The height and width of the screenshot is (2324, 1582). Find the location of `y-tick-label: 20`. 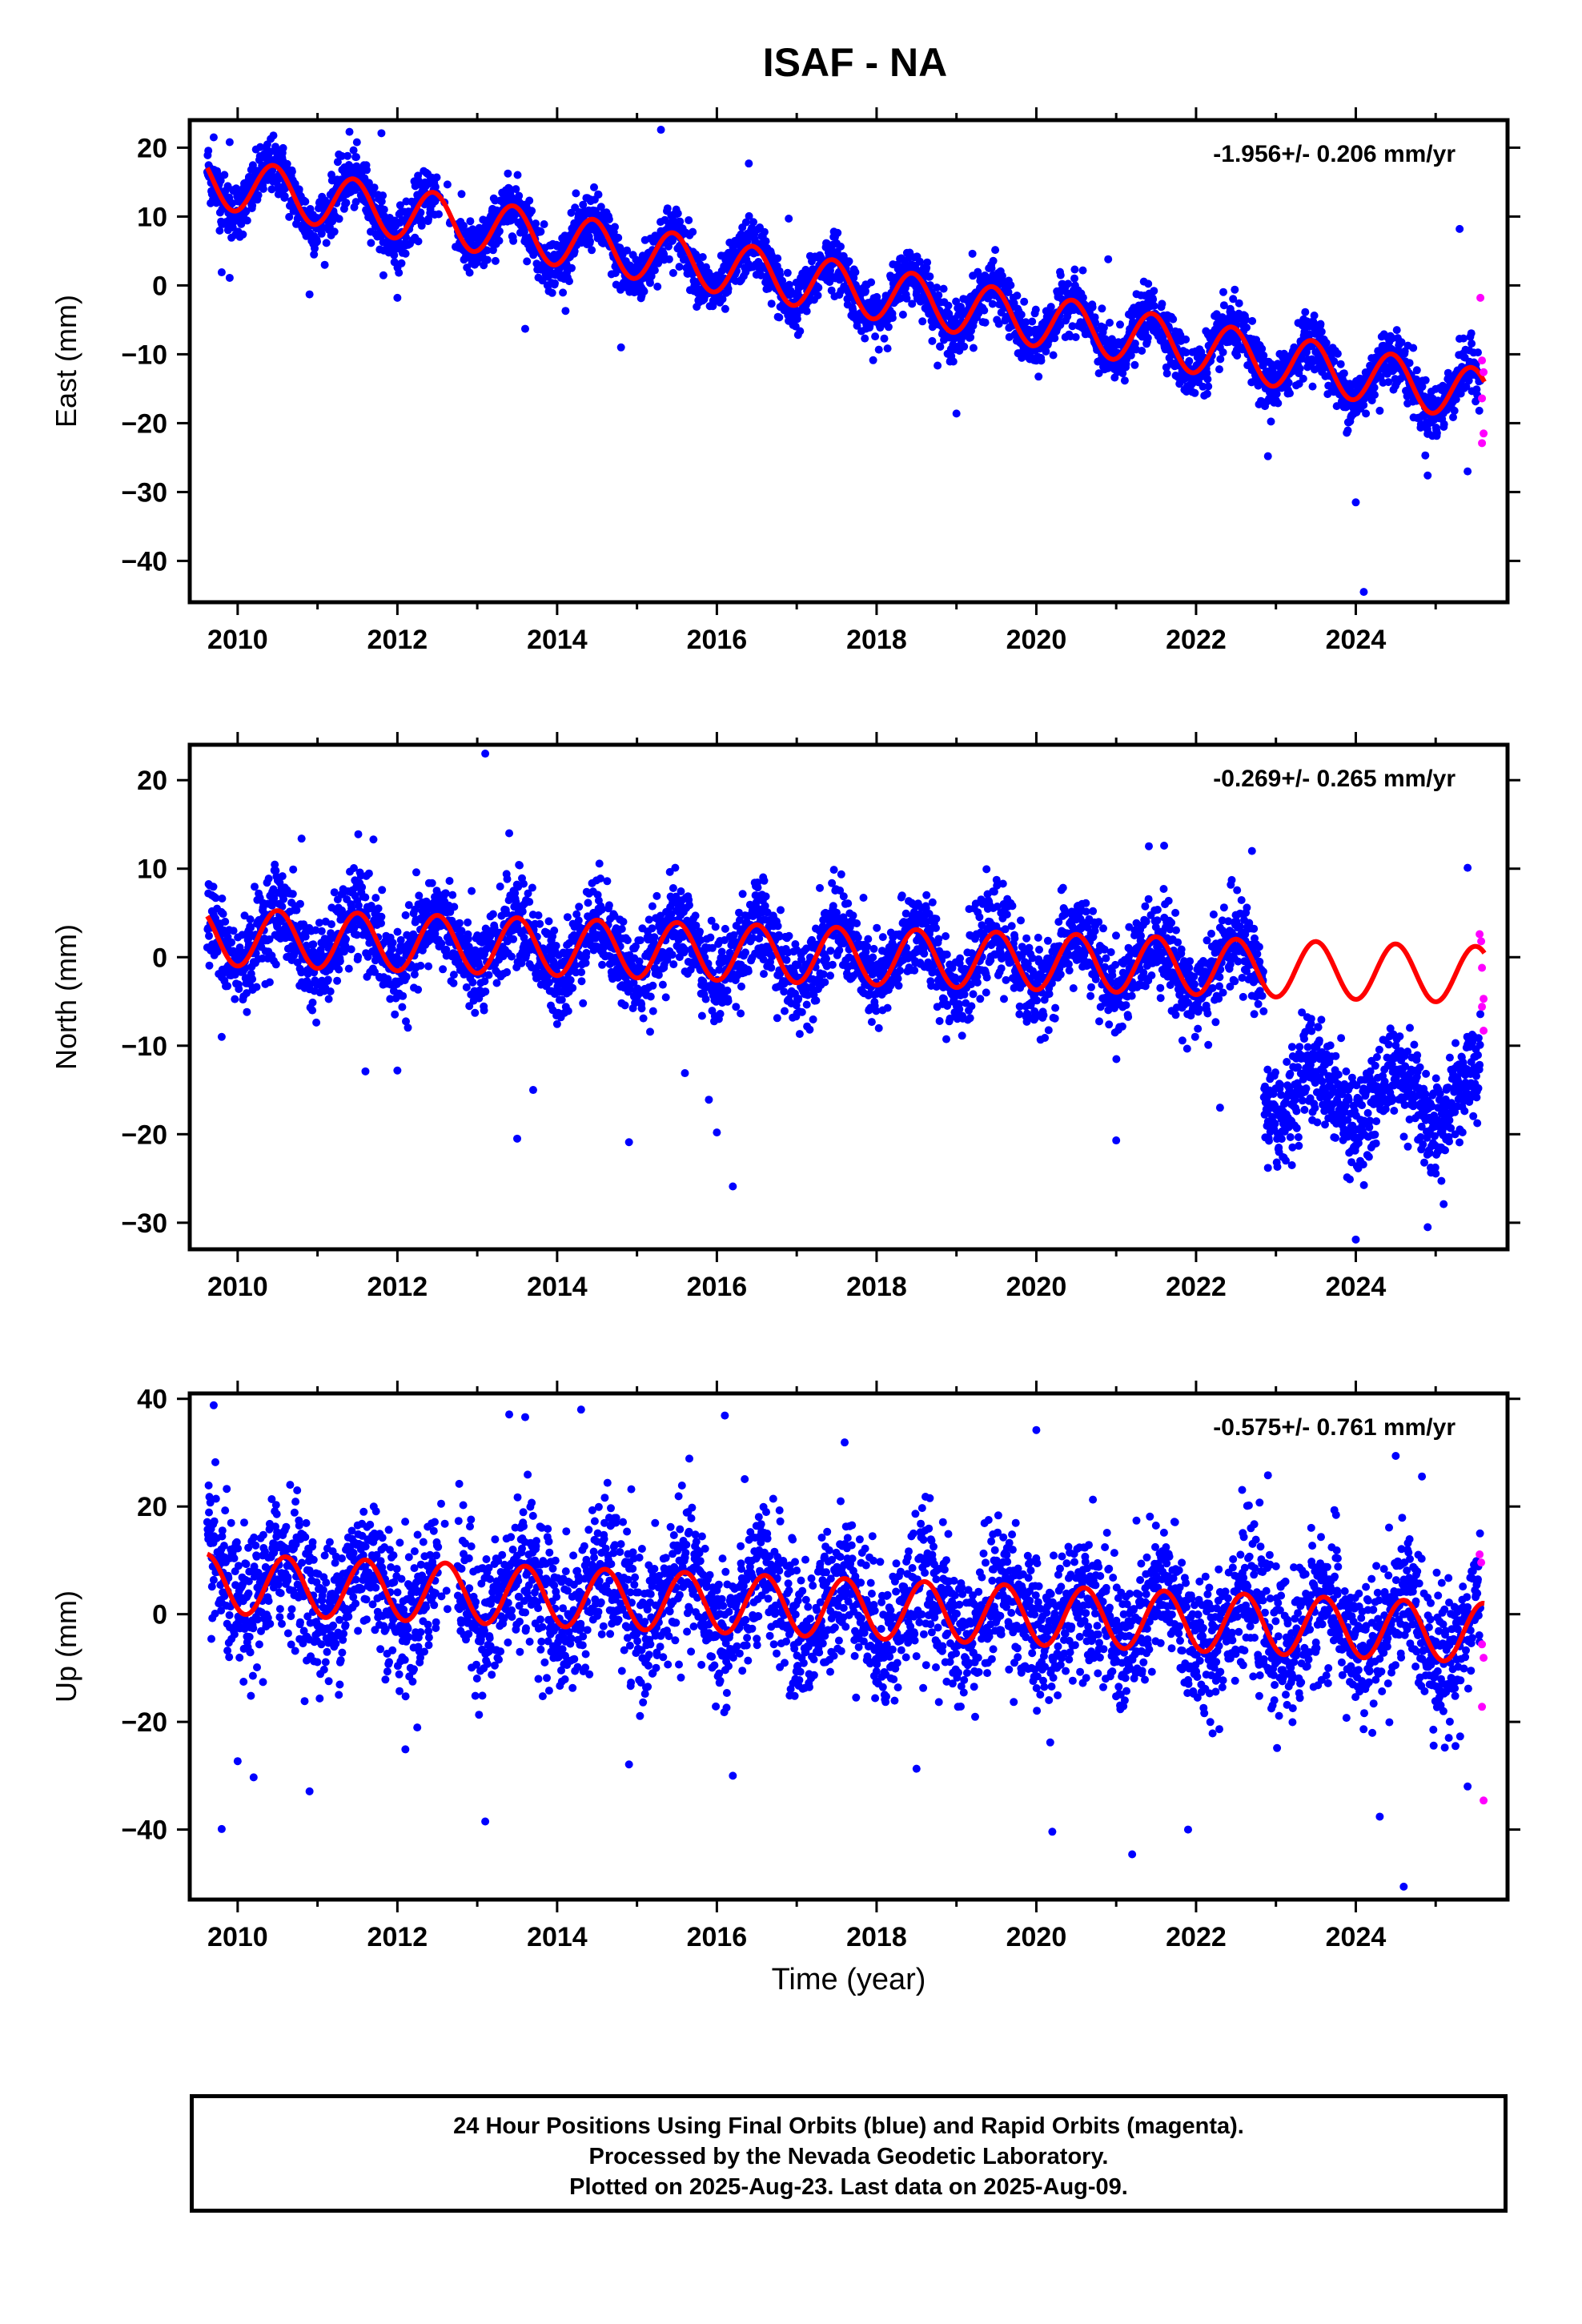

y-tick-label: 20 is located at coordinates (152, 148).